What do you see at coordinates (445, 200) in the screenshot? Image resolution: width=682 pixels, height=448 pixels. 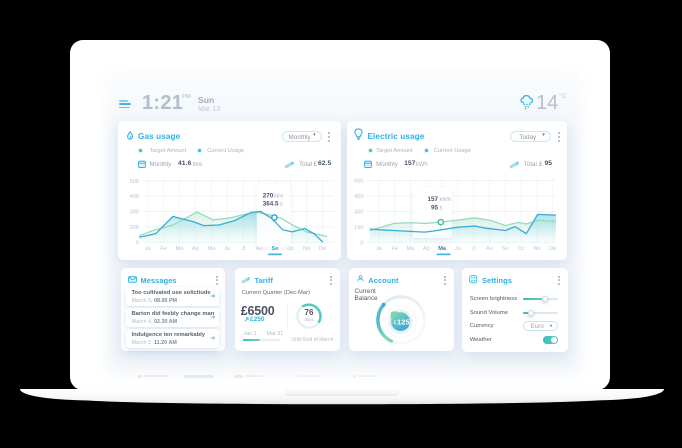 I see `svg-text: kWh` at bounding box center [445, 200].